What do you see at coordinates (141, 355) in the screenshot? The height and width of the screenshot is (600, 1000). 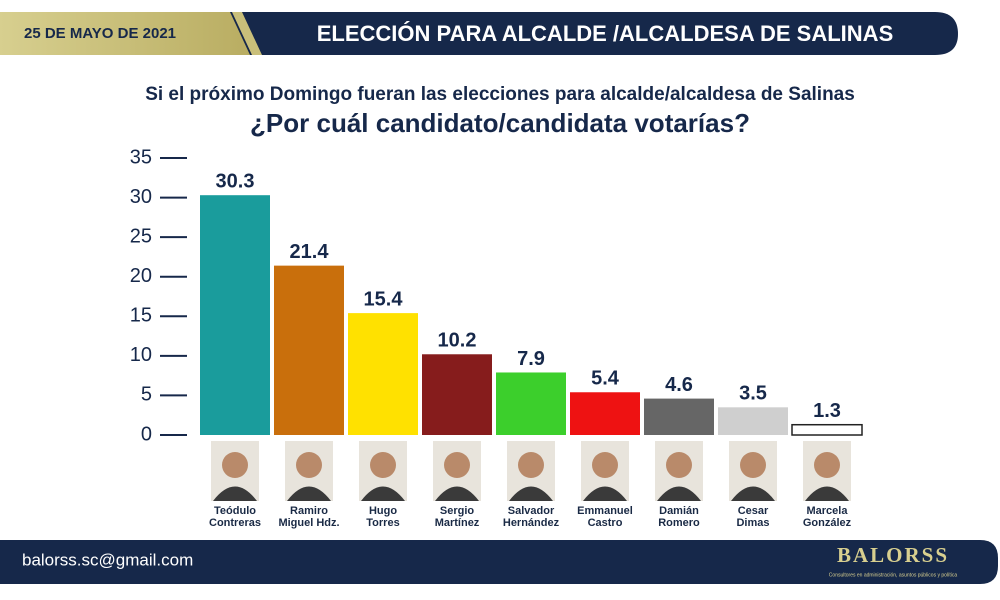 I see `y-tick-label: 10` at bounding box center [141, 355].